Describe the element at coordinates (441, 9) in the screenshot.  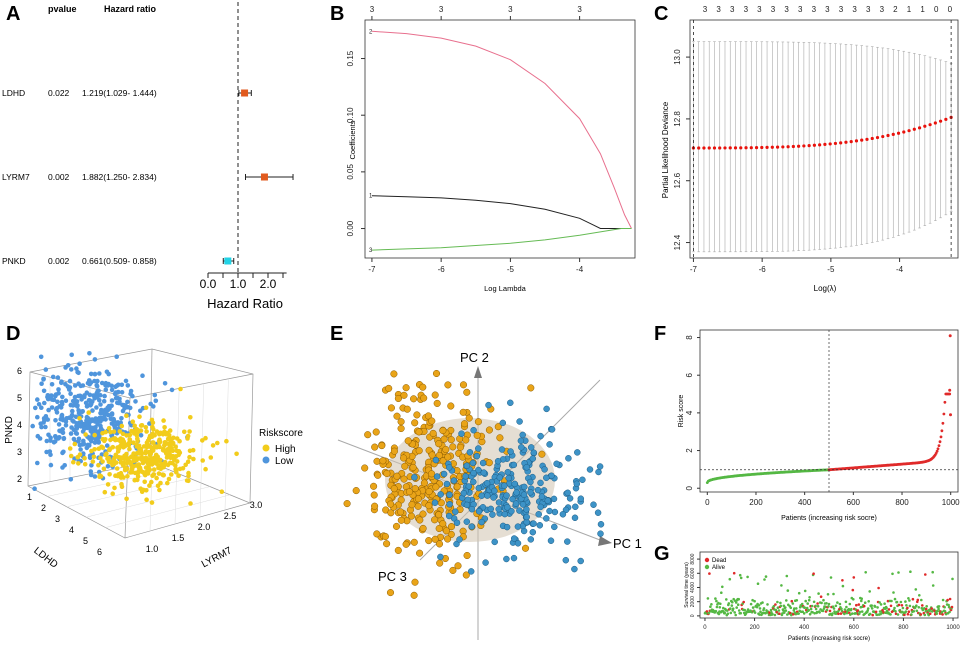
I see `b-top-tick-label: 3` at that location.